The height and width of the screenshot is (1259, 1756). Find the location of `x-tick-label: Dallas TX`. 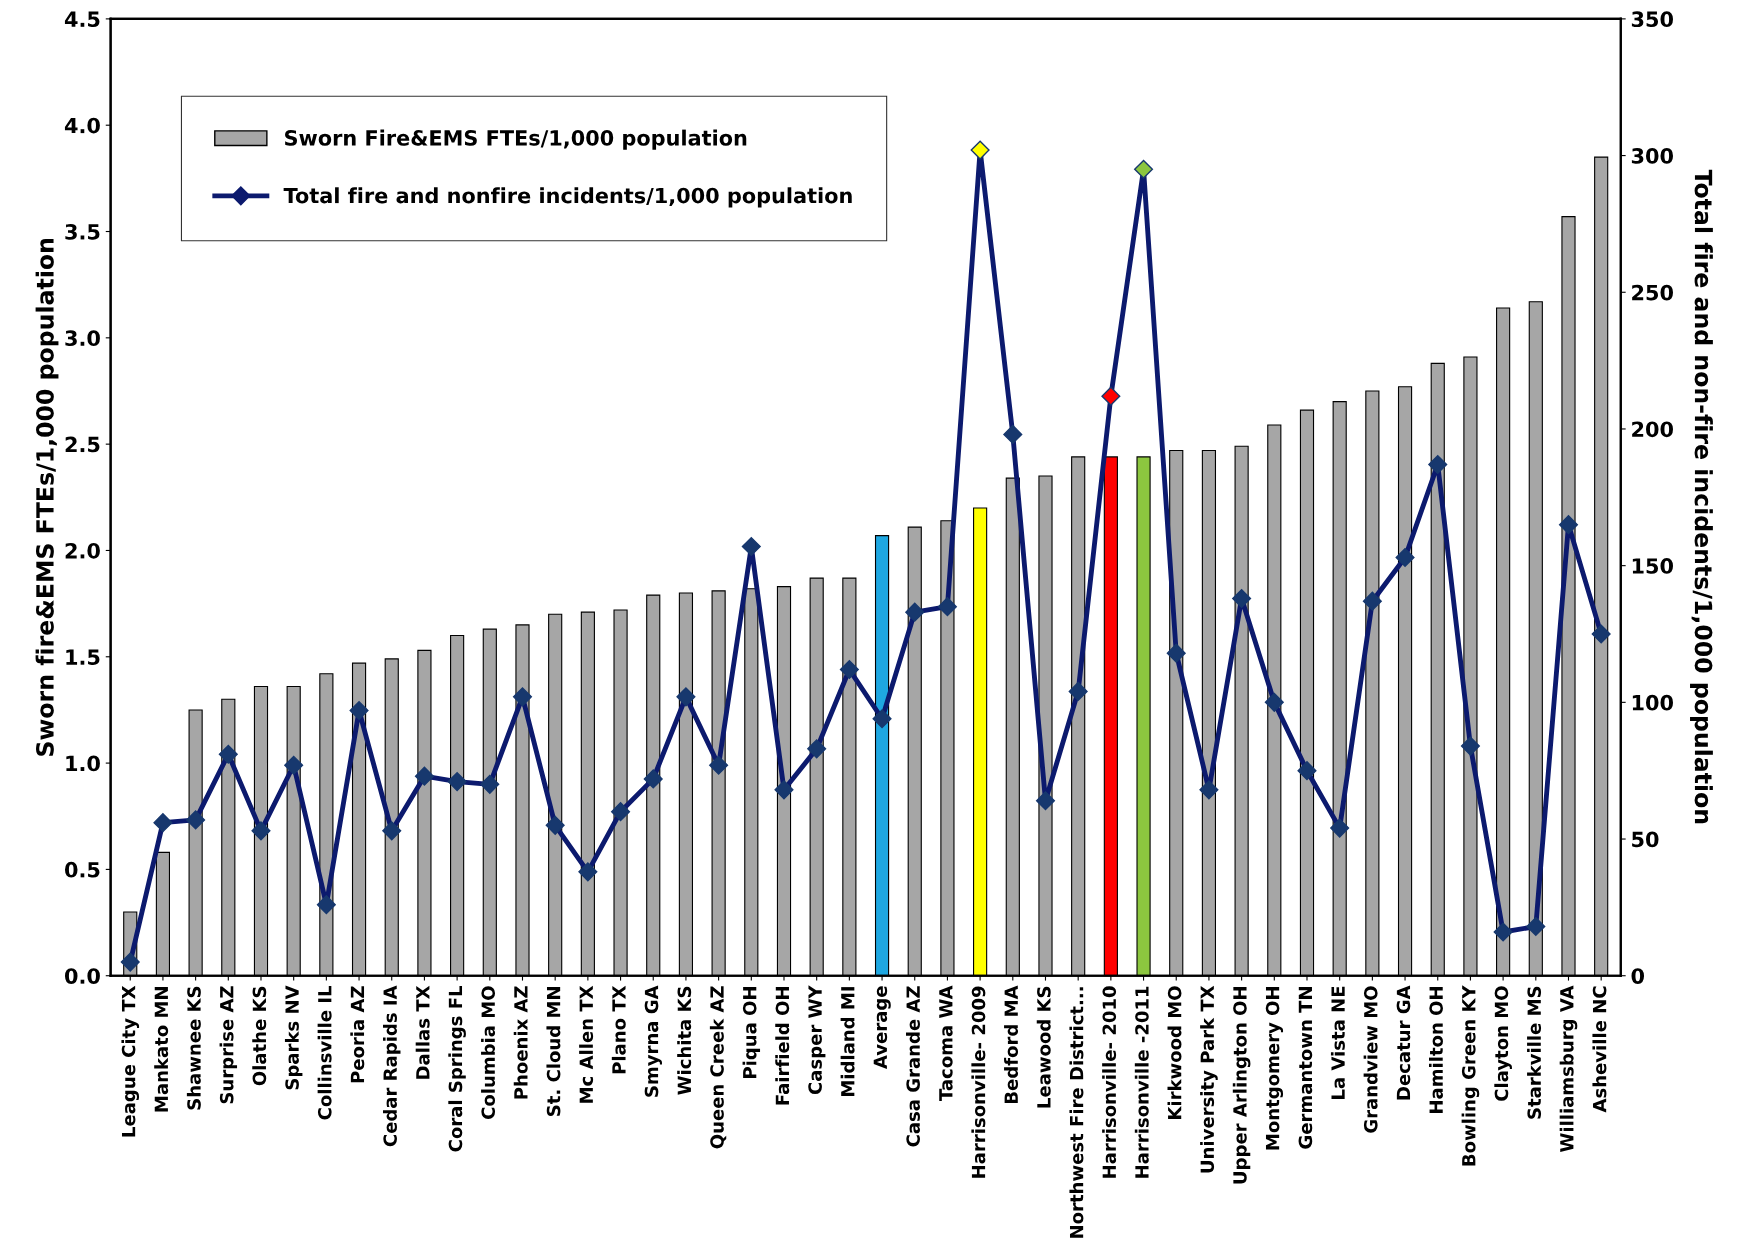

x-tick-label: Dallas TX is located at coordinates (422, 1032).